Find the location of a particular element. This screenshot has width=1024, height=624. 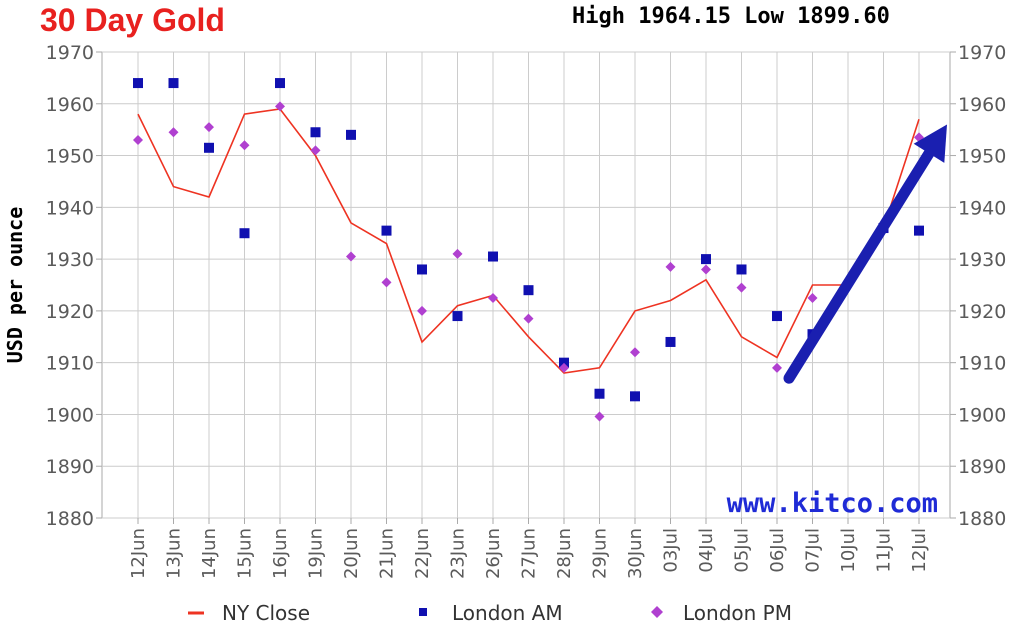

high-low-readout: High 1964.15 Low 1899.60 is located at coordinates (731, 16).